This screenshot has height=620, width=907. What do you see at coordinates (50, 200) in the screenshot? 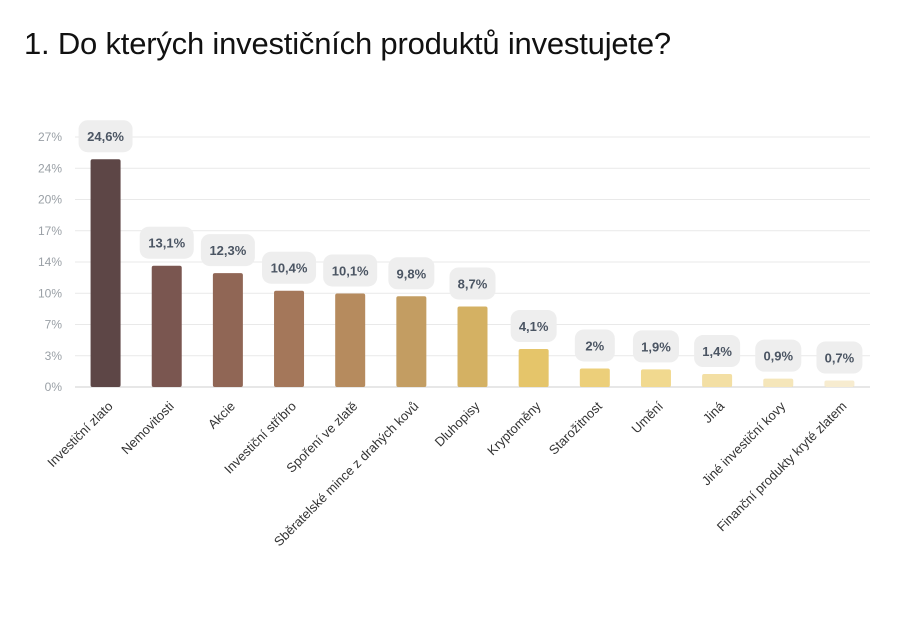
I see `y-tick-label: 20%` at bounding box center [50, 200].